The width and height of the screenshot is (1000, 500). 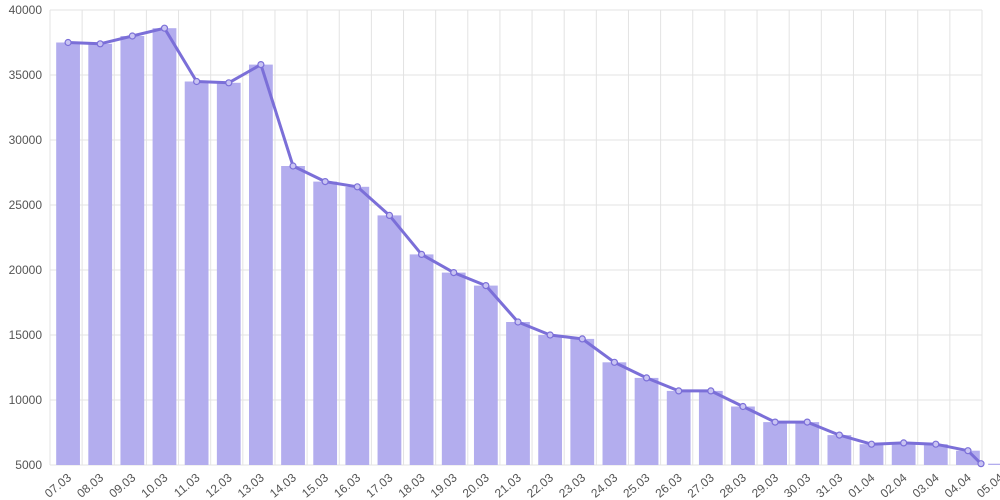 What do you see at coordinates (508, 485) in the screenshot?
I see `x-tick-label: 21.03` at bounding box center [508, 485].